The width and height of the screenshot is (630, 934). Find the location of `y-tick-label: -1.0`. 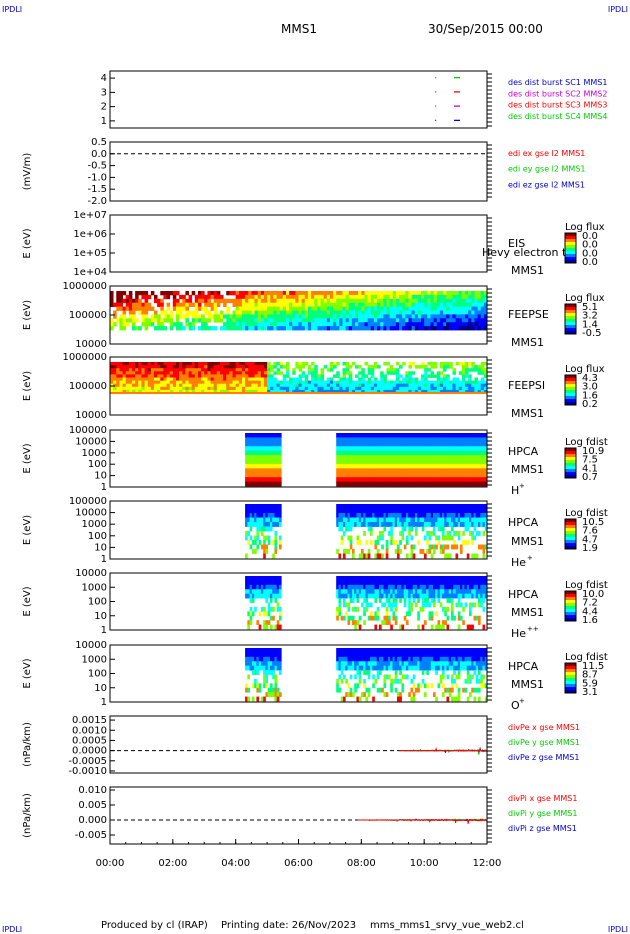

y-tick-label: -1.0 is located at coordinates (97, 177).